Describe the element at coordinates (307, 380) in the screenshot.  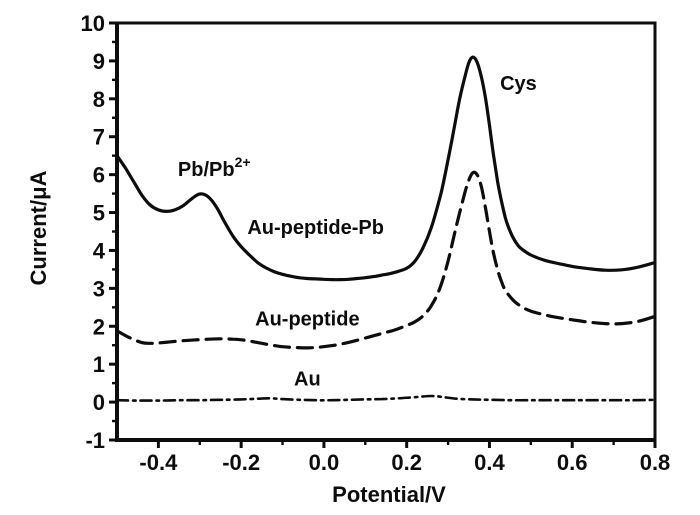
I see `curve-label-au: Au` at that location.